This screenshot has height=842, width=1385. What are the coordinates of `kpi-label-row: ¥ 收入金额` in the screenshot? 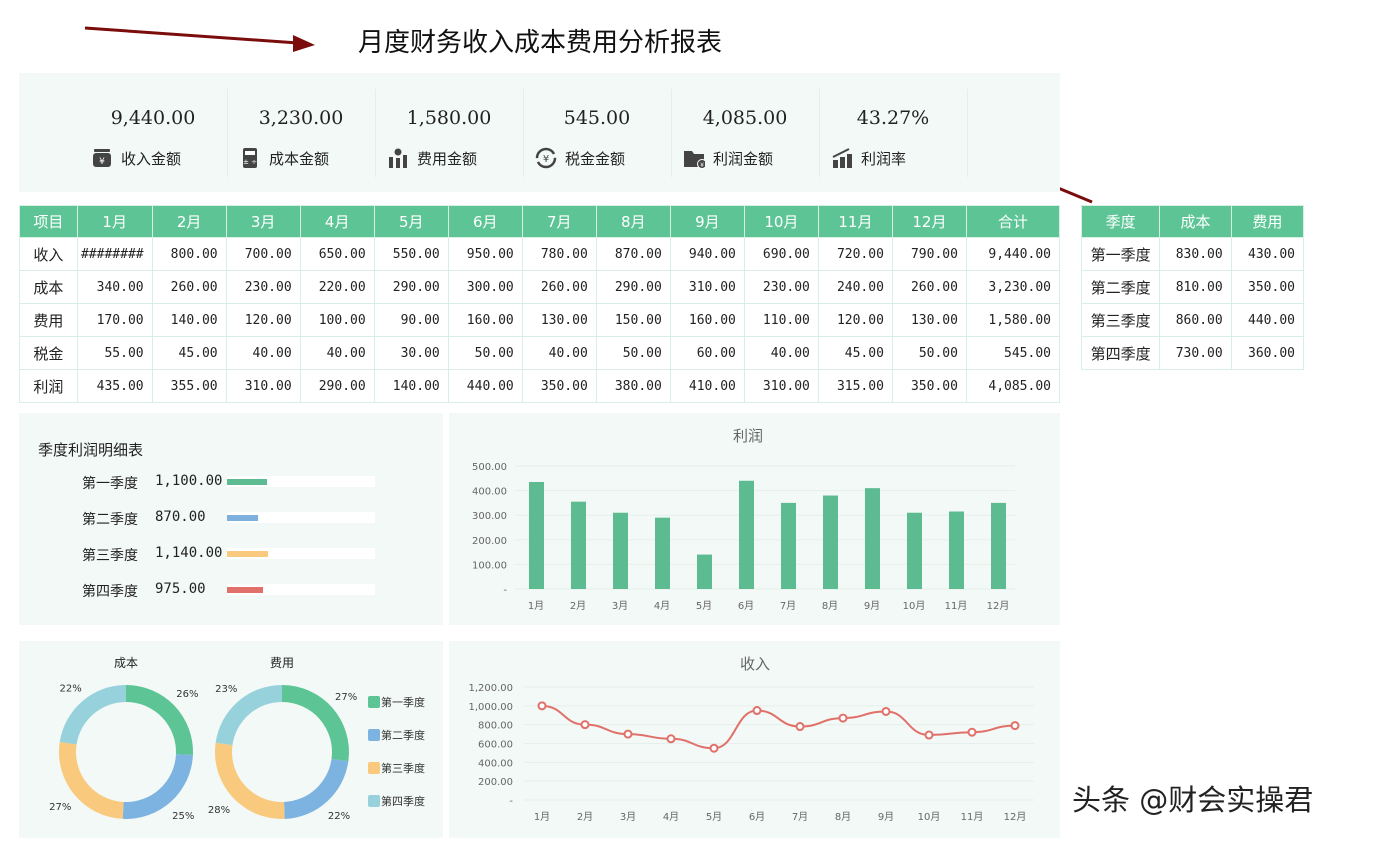 It's located at (136, 158).